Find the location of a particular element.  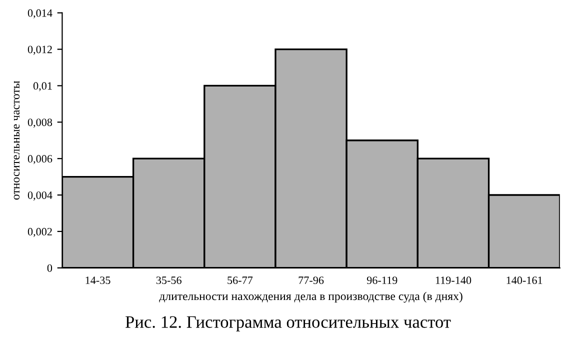

text: Рис. 12. Гистограмма относительных частот is located at coordinates (288, 324).